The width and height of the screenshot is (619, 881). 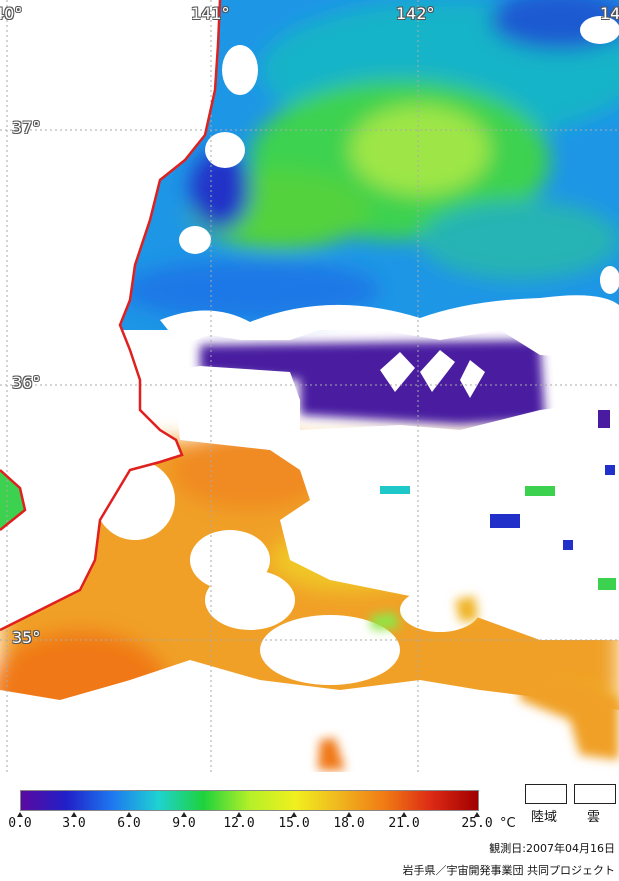 What do you see at coordinates (468, 683) in the screenshot?
I see `warm-patches` at bounding box center [468, 683].